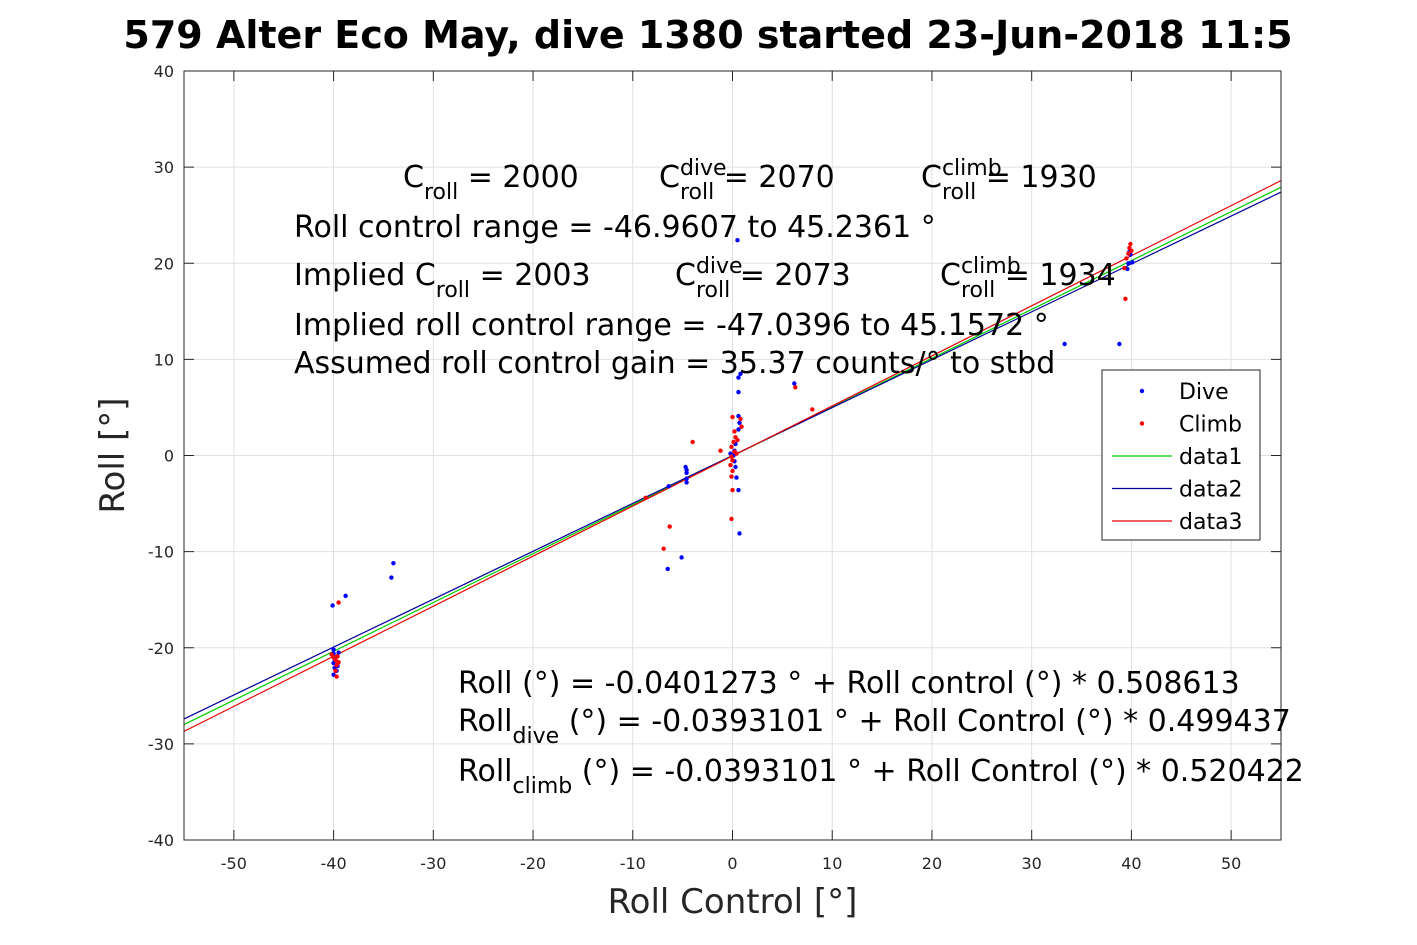 The image size is (1417, 945). What do you see at coordinates (1210, 425) in the screenshot?
I see `legend-label: Climb` at bounding box center [1210, 425].